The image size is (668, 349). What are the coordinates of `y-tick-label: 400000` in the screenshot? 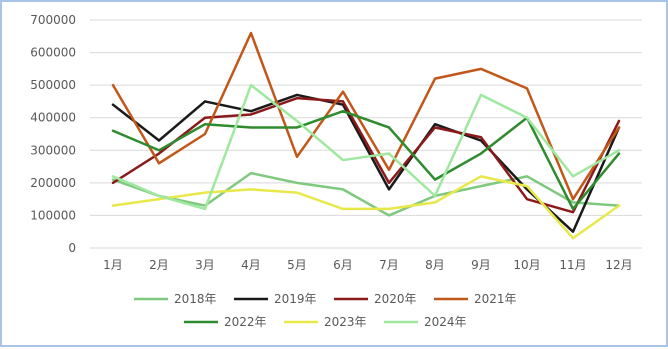 It's located at (53, 118).